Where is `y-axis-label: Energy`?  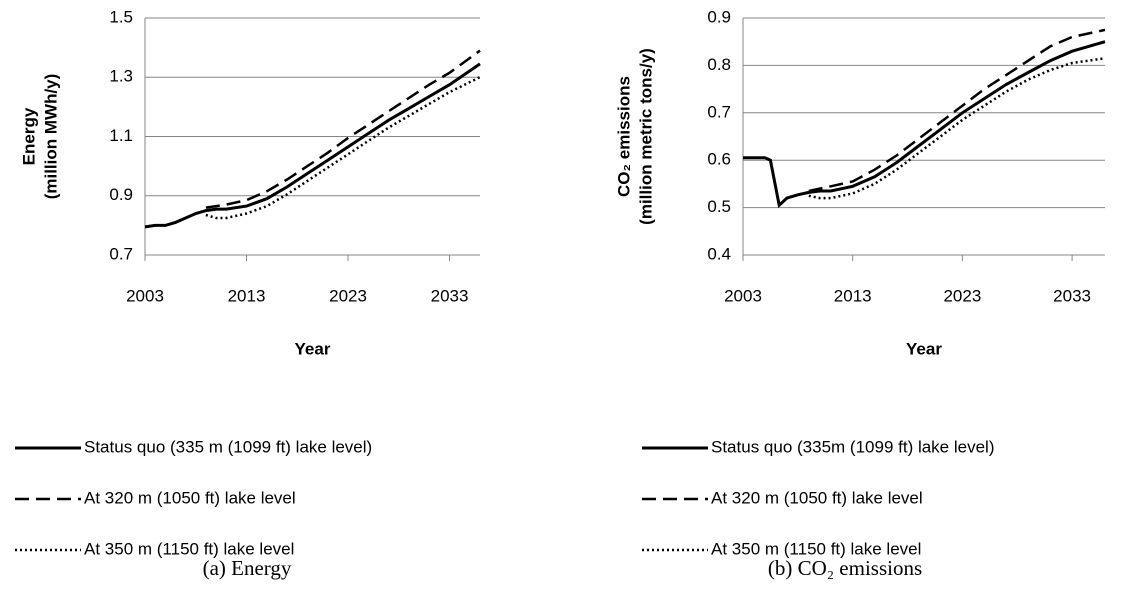 y-axis-label: Energy is located at coordinates (28, 136).